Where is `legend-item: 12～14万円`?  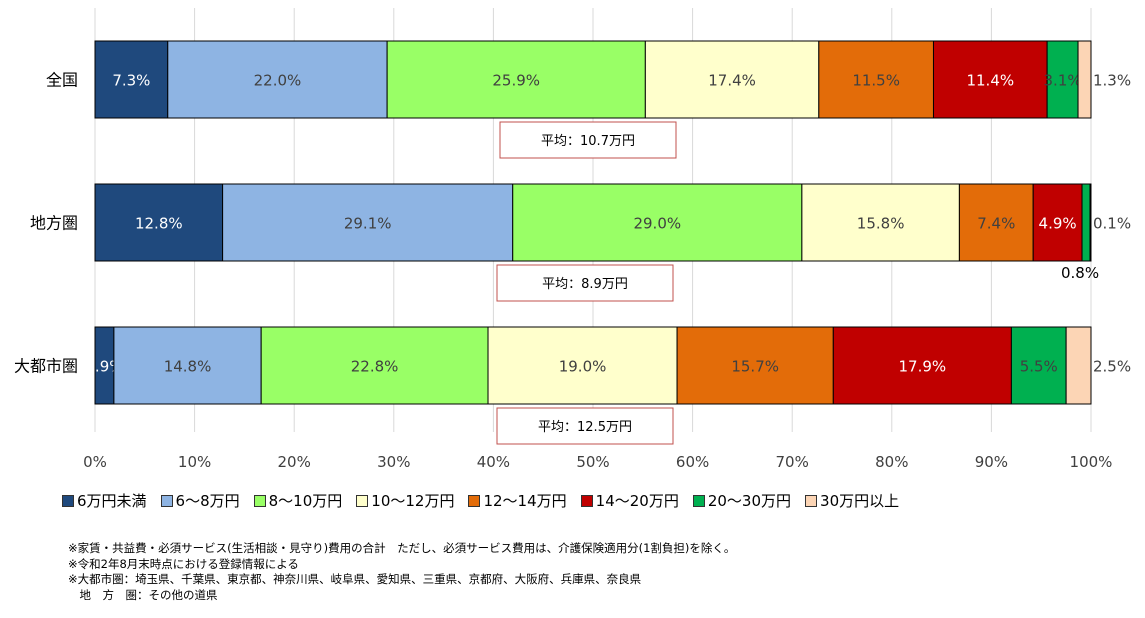 legend-item: 12～14万円 is located at coordinates (517, 500).